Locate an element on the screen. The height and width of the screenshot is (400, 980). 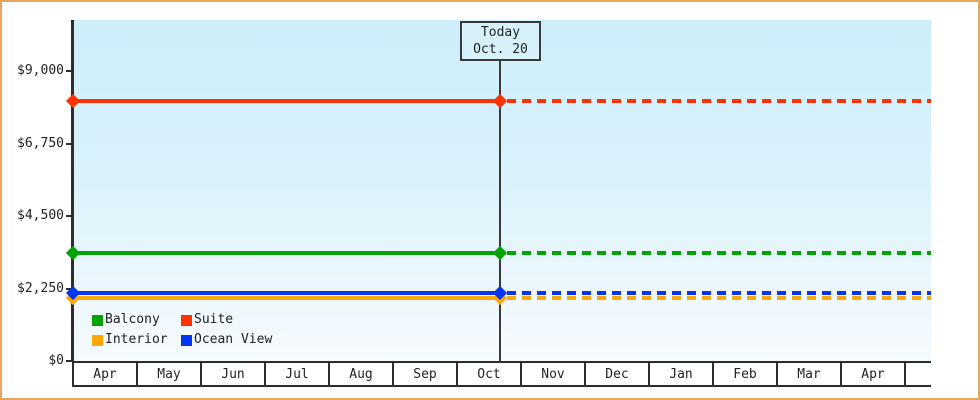
month-cell-mar: Mar is located at coordinates (810, 374).